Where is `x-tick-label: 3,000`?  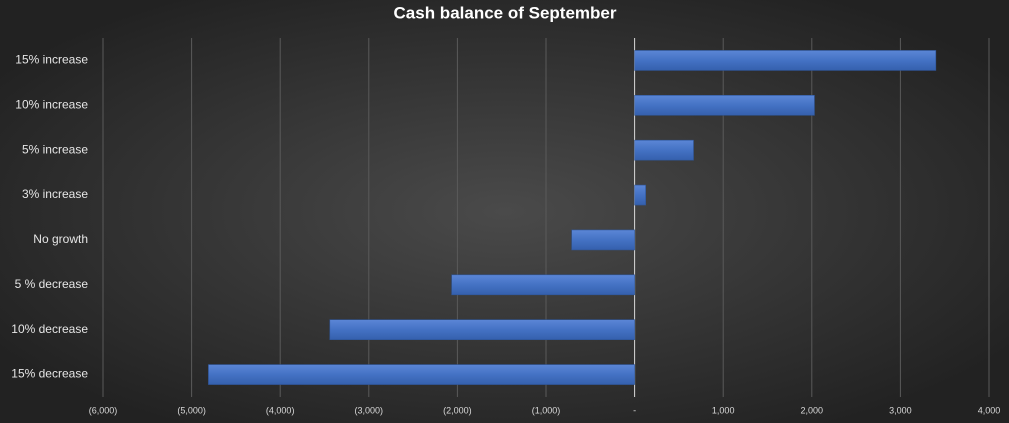
x-tick-label: 3,000 is located at coordinates (900, 410).